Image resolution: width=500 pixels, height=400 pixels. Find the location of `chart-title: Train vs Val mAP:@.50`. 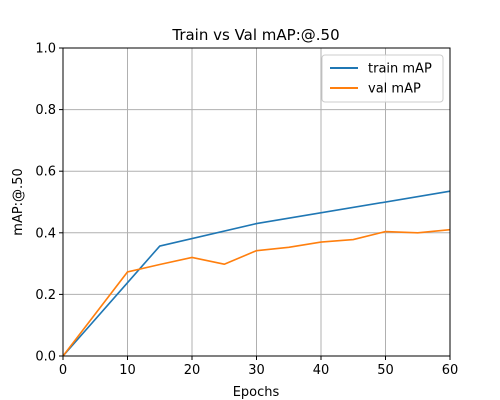

chart-title: Train vs Val mAP:@.50 is located at coordinates (255, 35).